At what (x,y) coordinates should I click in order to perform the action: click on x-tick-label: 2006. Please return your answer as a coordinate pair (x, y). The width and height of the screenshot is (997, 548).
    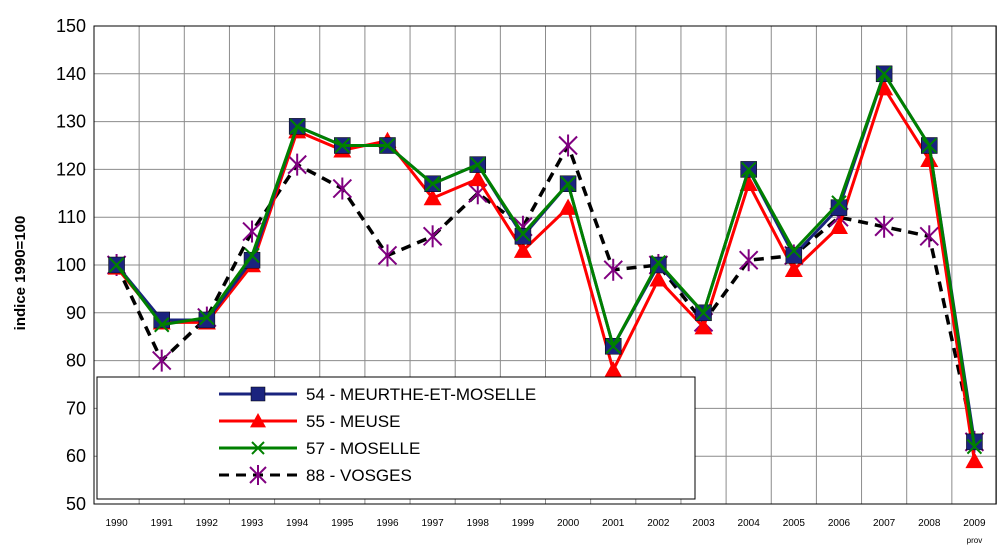
    Looking at the image, I should click on (839, 523).